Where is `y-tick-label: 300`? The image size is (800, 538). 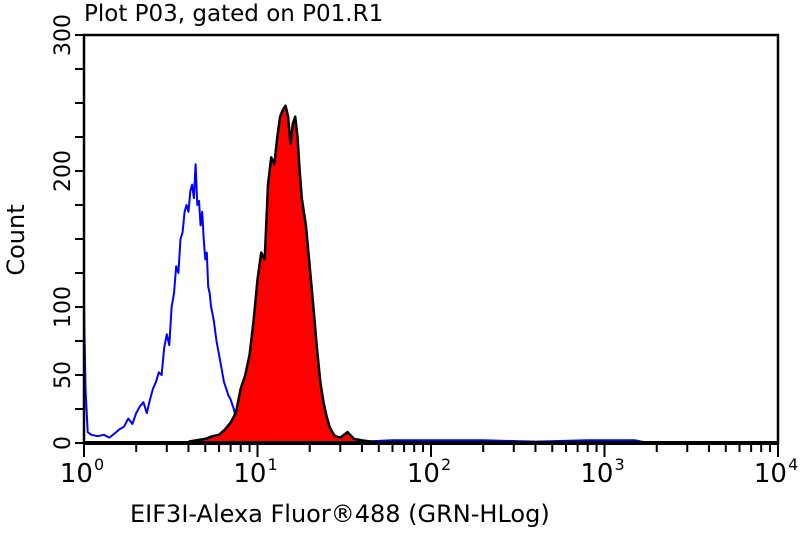 y-tick-label: 300 is located at coordinates (63, 35).